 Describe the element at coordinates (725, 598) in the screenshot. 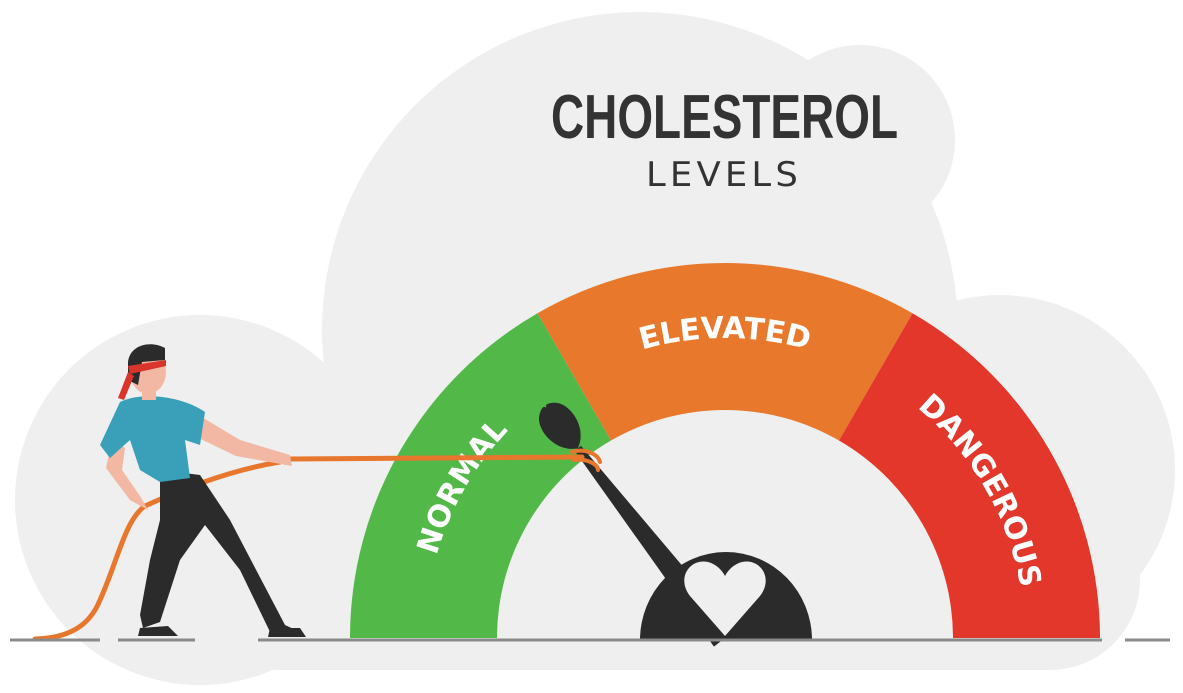

I see `heart-icon` at that location.